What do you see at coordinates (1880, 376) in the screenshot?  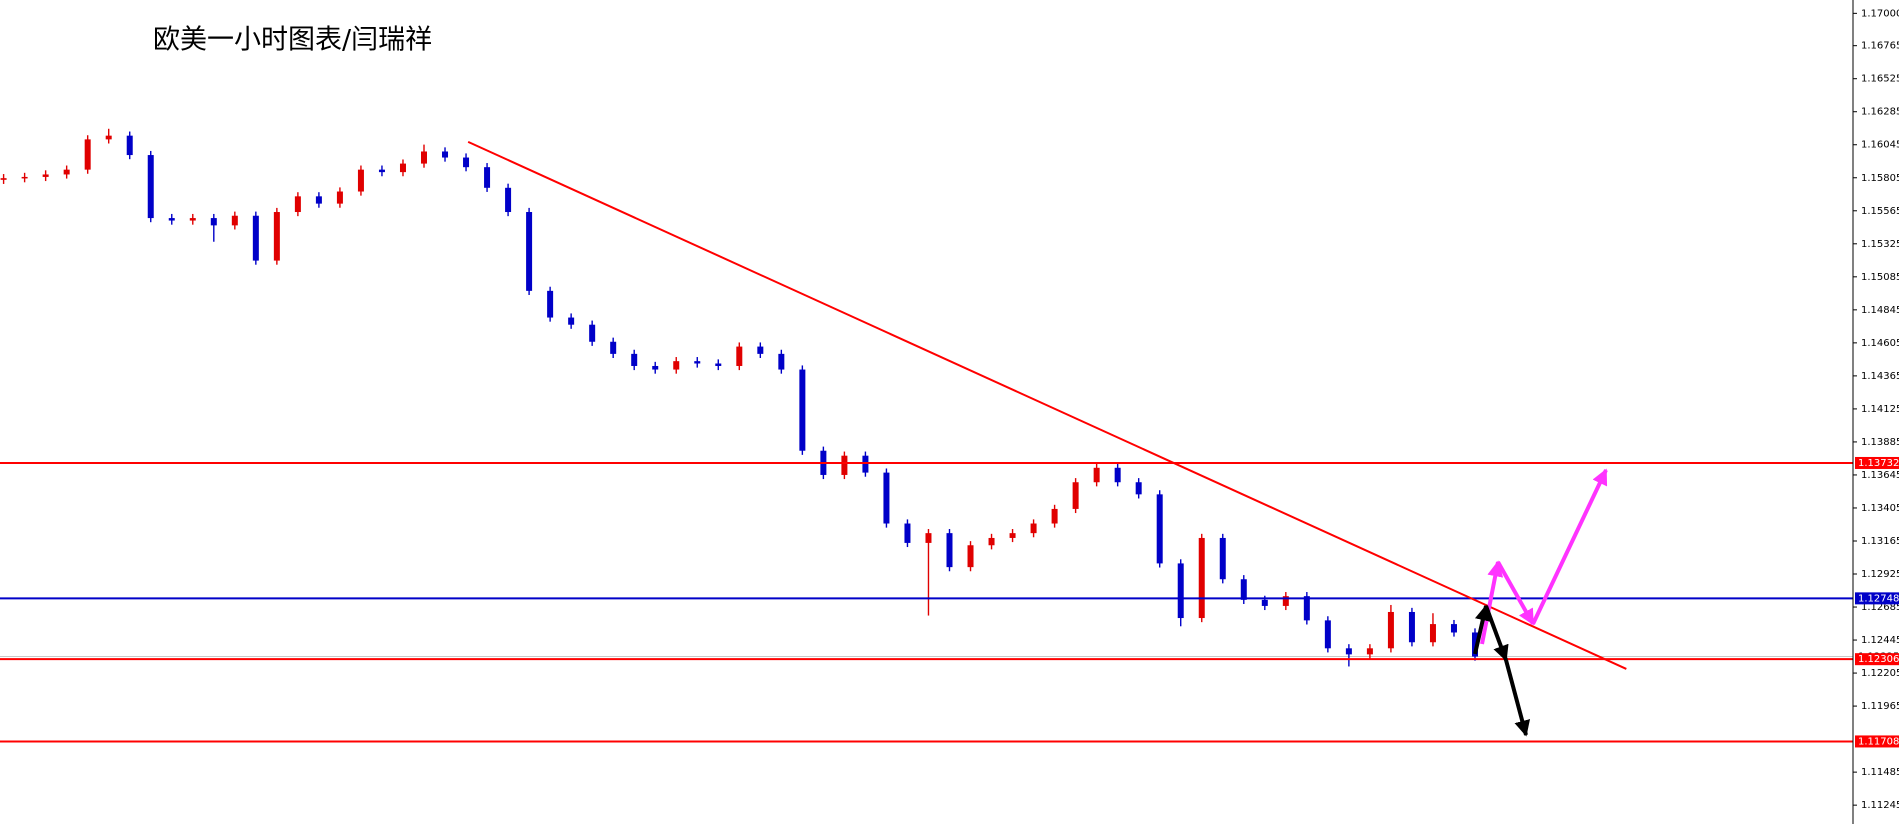 I see `y-tick-label: 1.14365` at bounding box center [1880, 376].